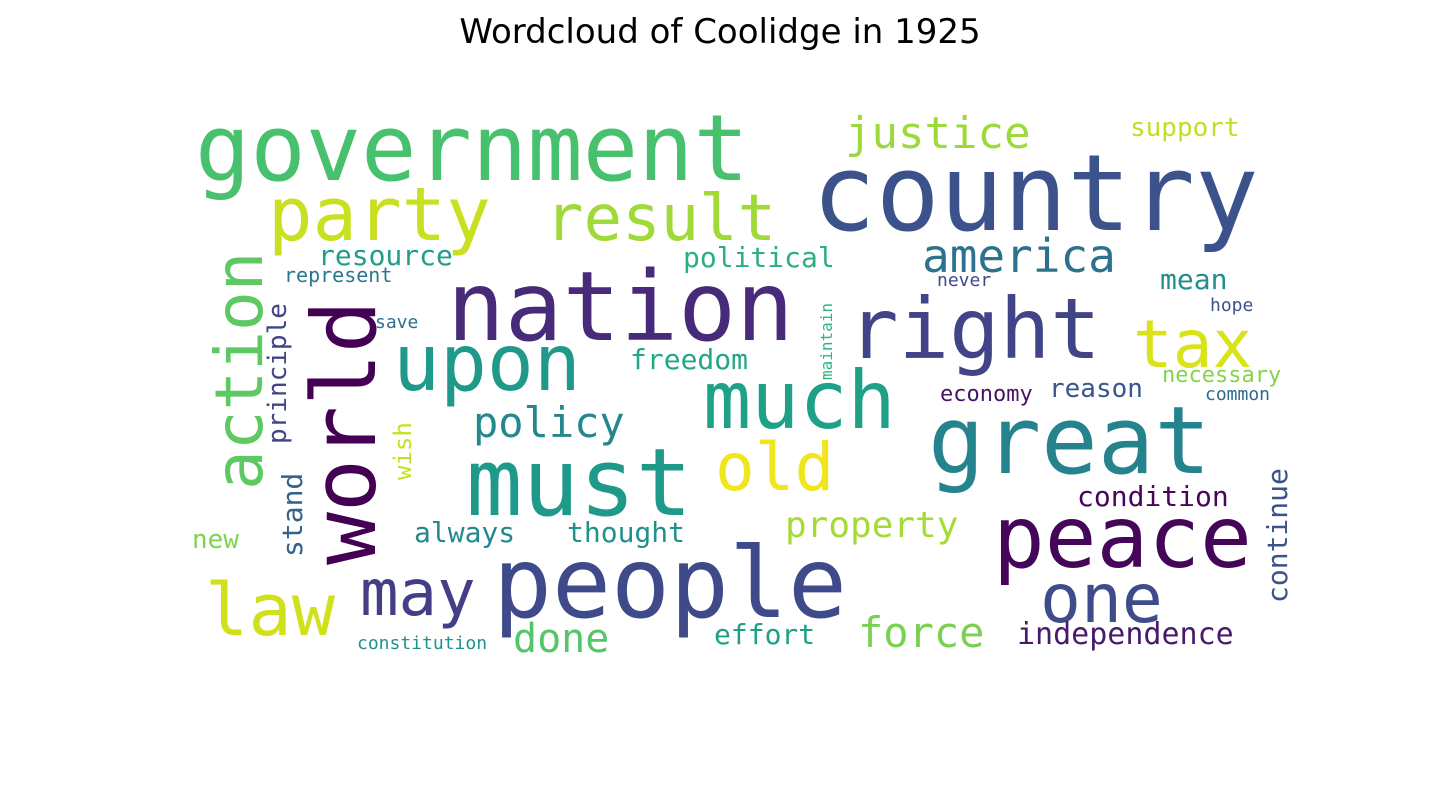  What do you see at coordinates (270, 610) in the screenshot?
I see `word-law: law` at bounding box center [270, 610].